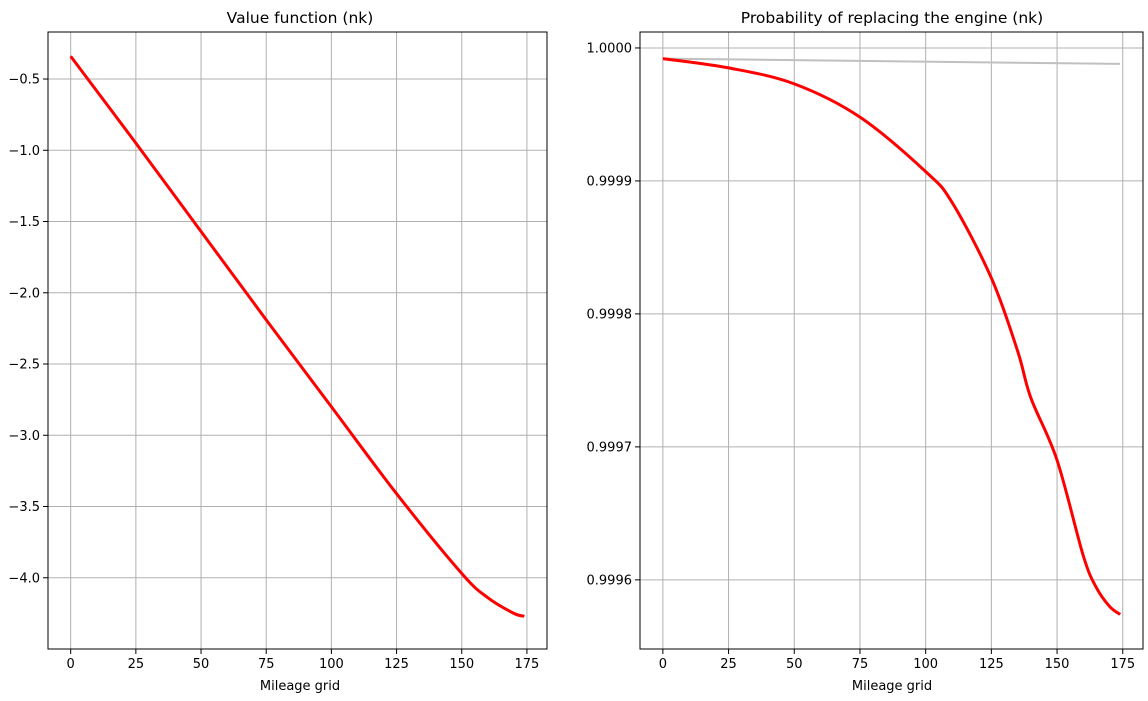 This screenshot has width=1148, height=701. What do you see at coordinates (610, 48) in the screenshot?
I see `y-tick-label: 1.0000` at bounding box center [610, 48].